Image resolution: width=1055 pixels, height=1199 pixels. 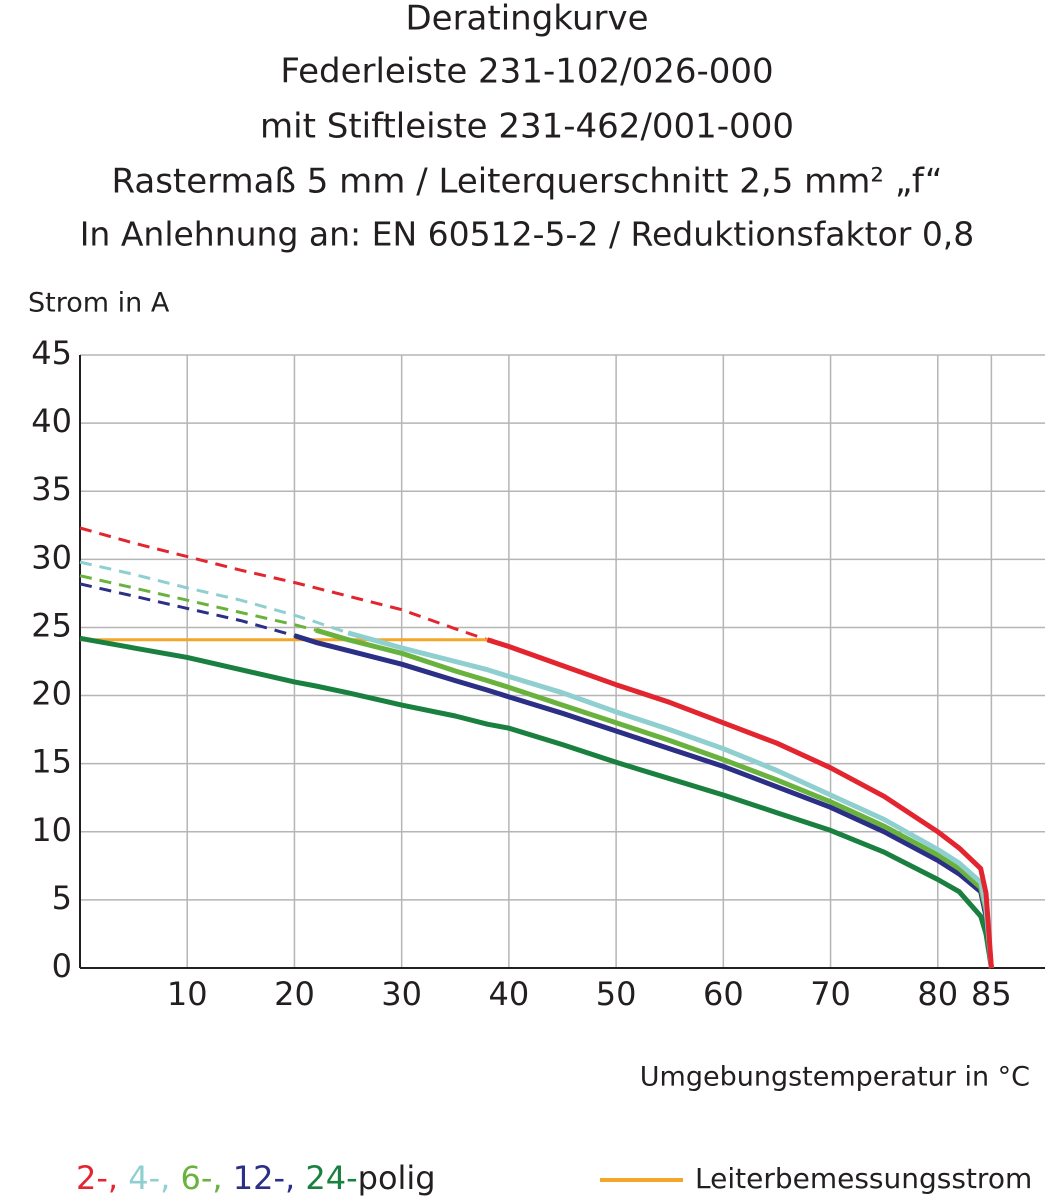 I want to click on x-axis-label: Umgebungstemperatur in °C, so click(x=835, y=1077).